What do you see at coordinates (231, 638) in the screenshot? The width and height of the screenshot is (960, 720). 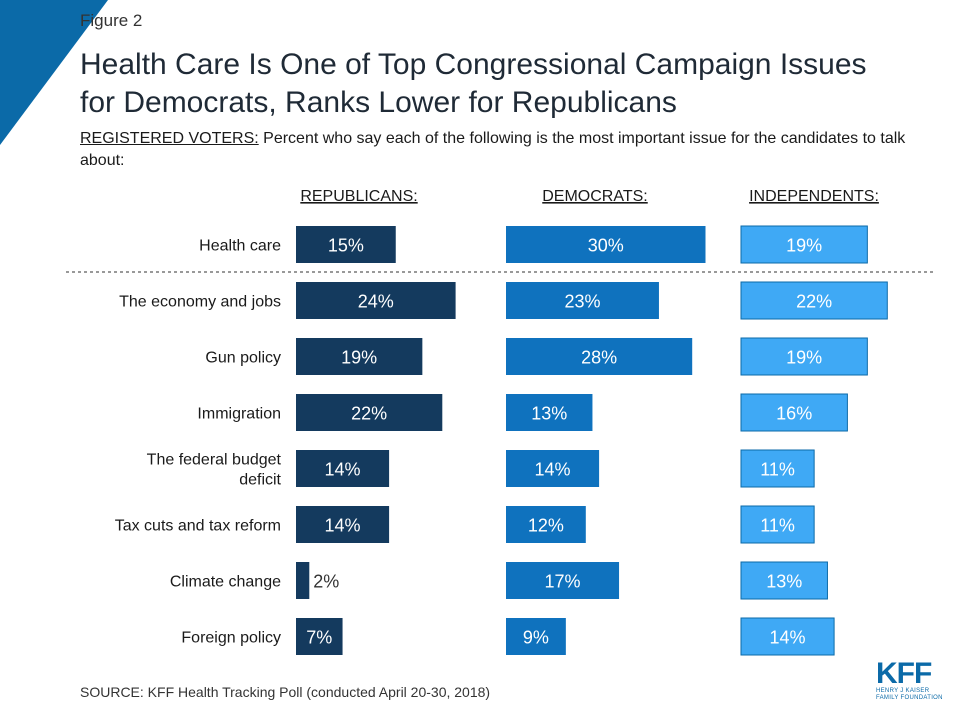 I see `category-label-7: Foreign policy` at bounding box center [231, 638].